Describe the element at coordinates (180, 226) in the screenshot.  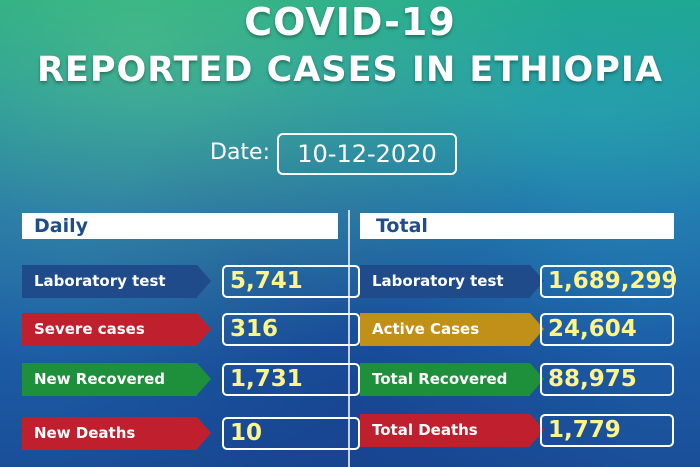
I see `daily-heading: Daily` at that location.